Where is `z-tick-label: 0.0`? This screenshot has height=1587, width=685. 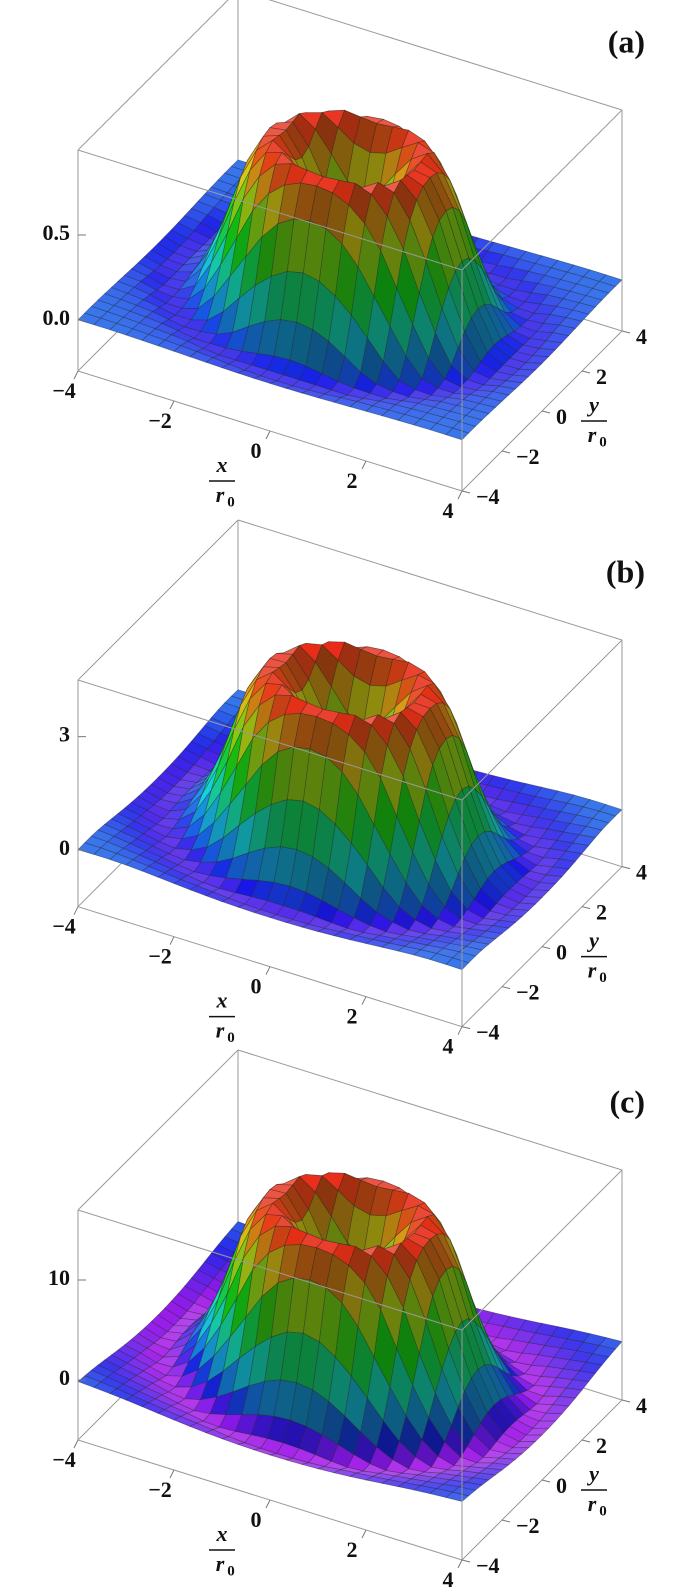 z-tick-label: 0.0 is located at coordinates (57, 317).